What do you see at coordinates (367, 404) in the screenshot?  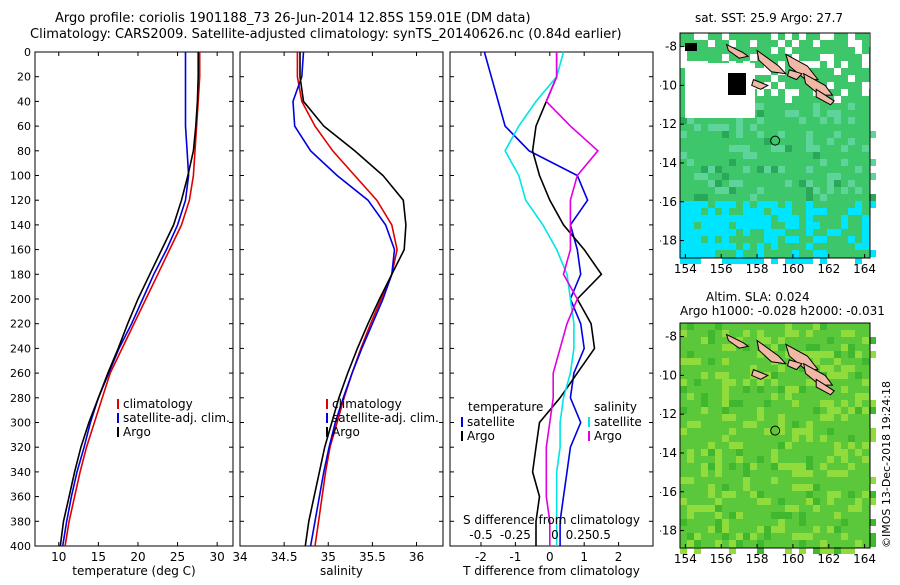 I see `legend-label: climatology` at bounding box center [367, 404].